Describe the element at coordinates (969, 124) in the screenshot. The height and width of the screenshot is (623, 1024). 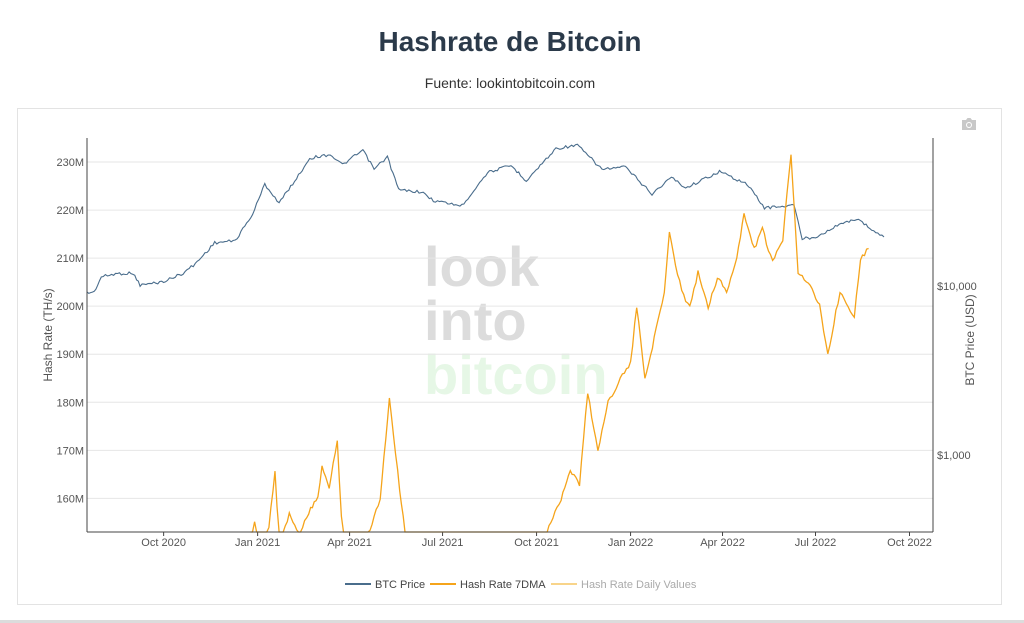
I see `camera-icon` at that location.